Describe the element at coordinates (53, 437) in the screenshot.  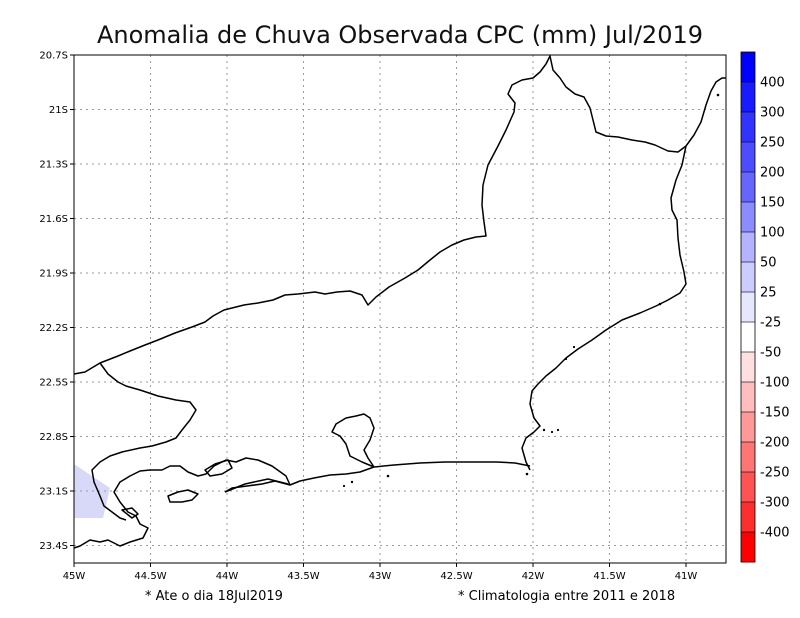
I see `y-tick-label: 22.8S` at that location.